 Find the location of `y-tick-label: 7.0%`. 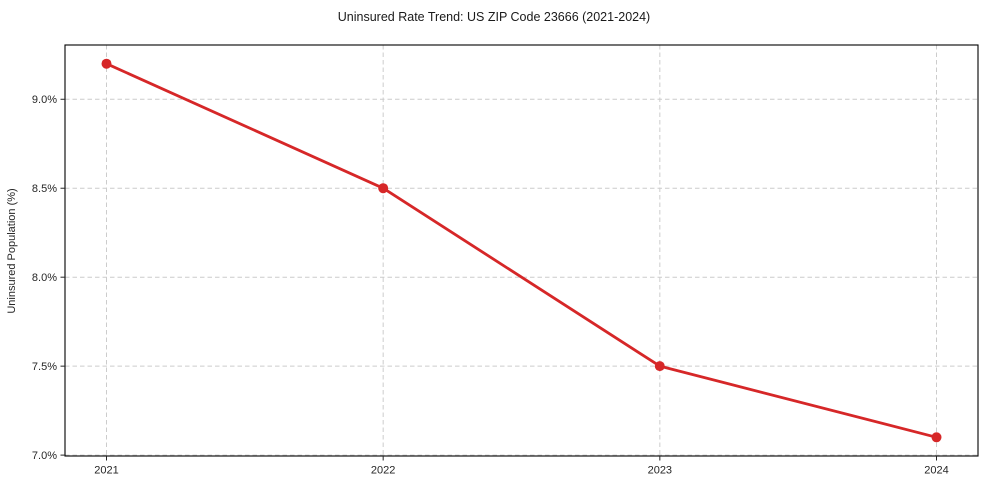

y-tick-label: 7.0% is located at coordinates (44, 456).